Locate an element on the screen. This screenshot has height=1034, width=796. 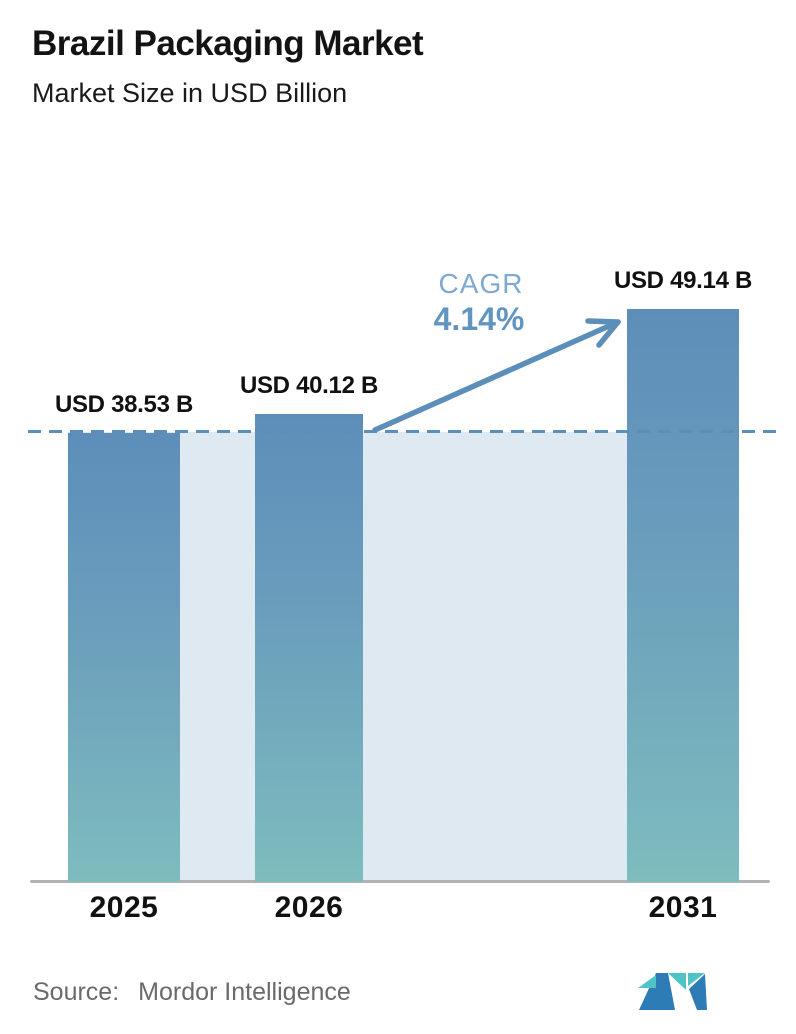
chart-subtitle: Market Size in USD Billion is located at coordinates (190, 93).